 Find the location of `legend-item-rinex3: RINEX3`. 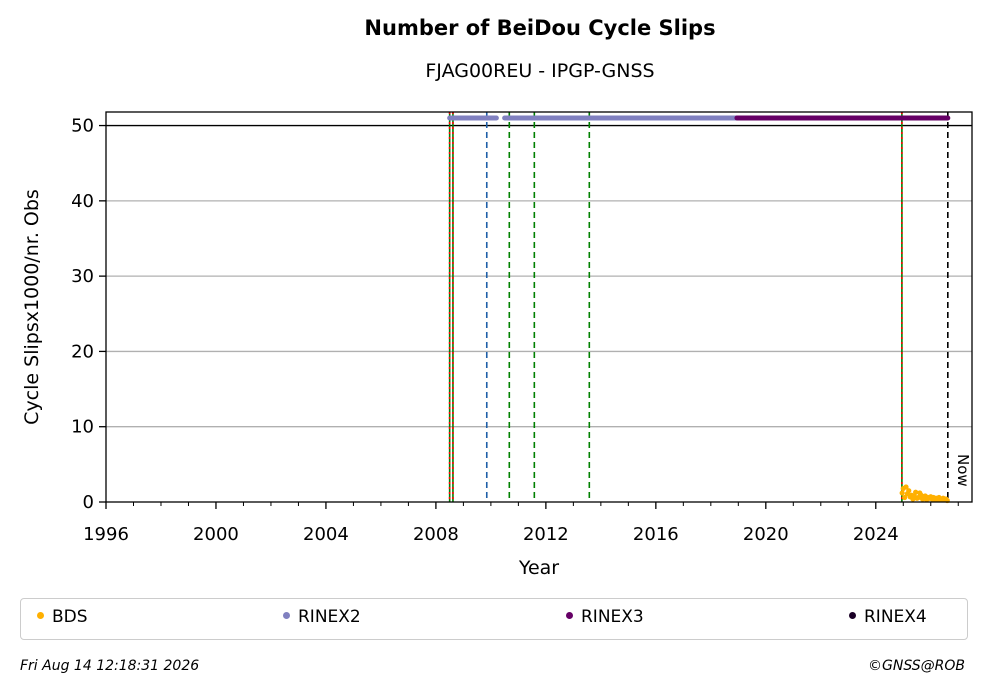

legend-item-rinex3: RINEX3 is located at coordinates (605, 617).